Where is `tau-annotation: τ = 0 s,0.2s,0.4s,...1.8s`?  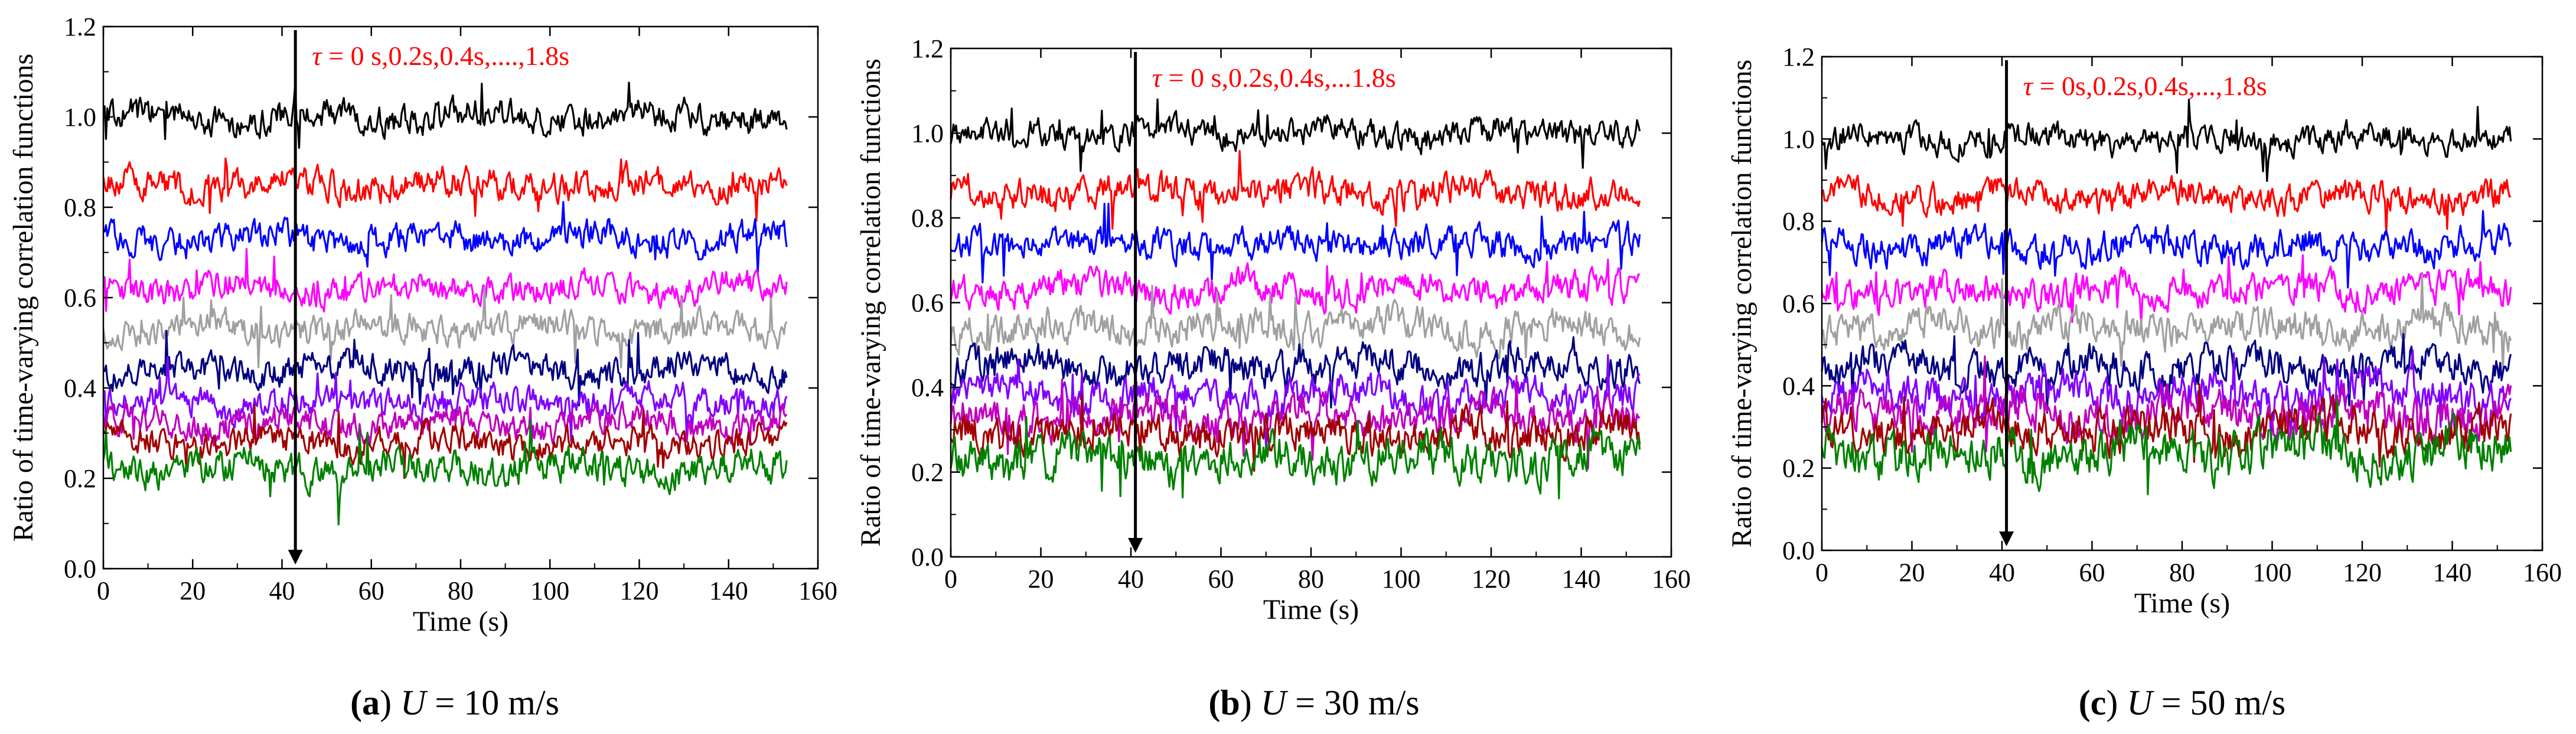
tau-annotation: τ = 0 s,0.2s,0.4s,...1.8s is located at coordinates (1274, 78).